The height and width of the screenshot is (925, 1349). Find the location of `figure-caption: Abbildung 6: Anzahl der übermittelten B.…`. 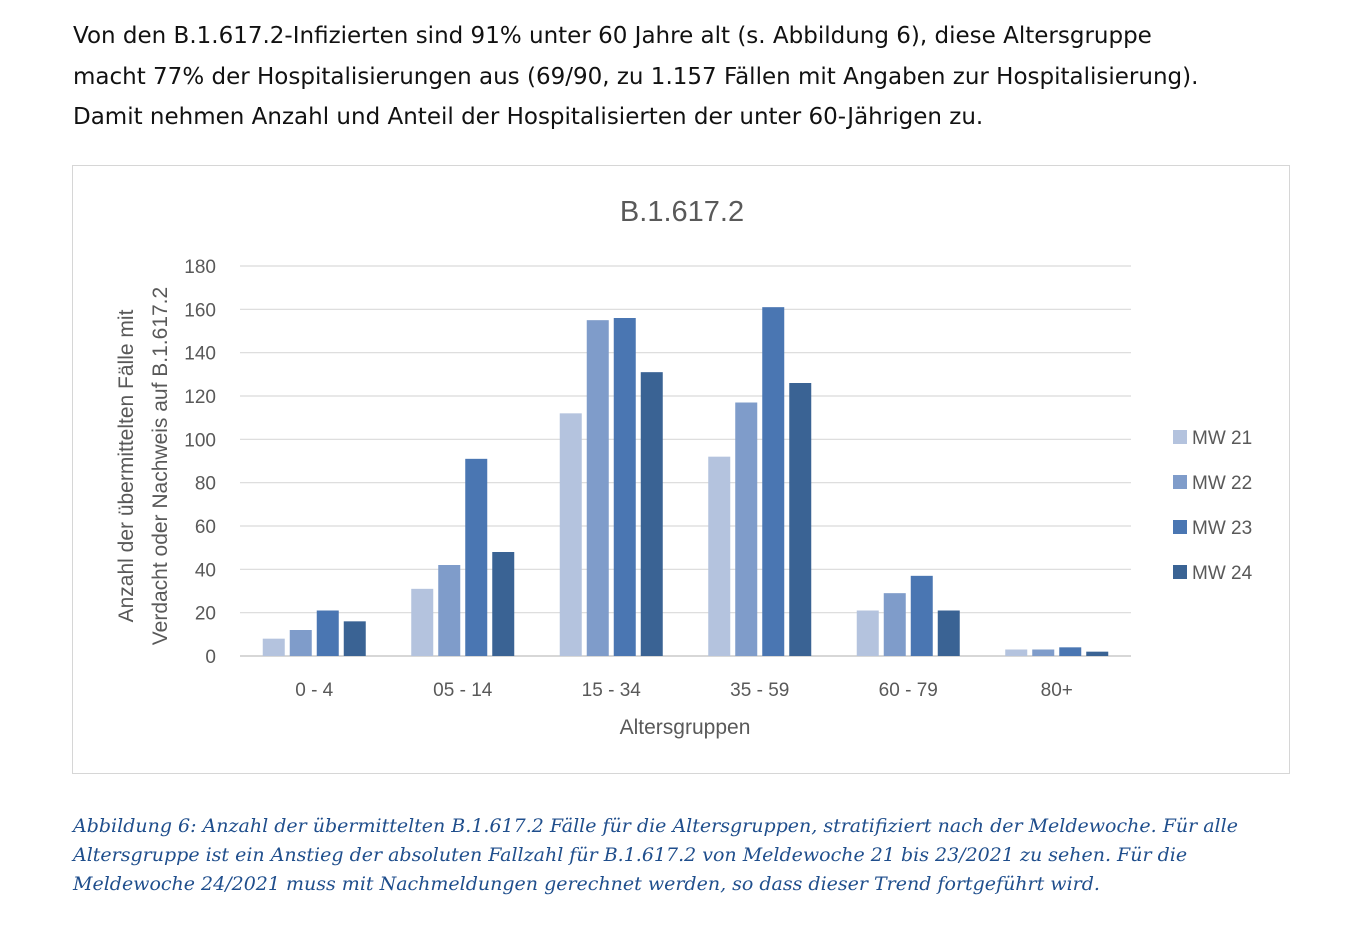

figure-caption: Abbildung 6: Anzahl der übermittelten B.… is located at coordinates (688, 855).